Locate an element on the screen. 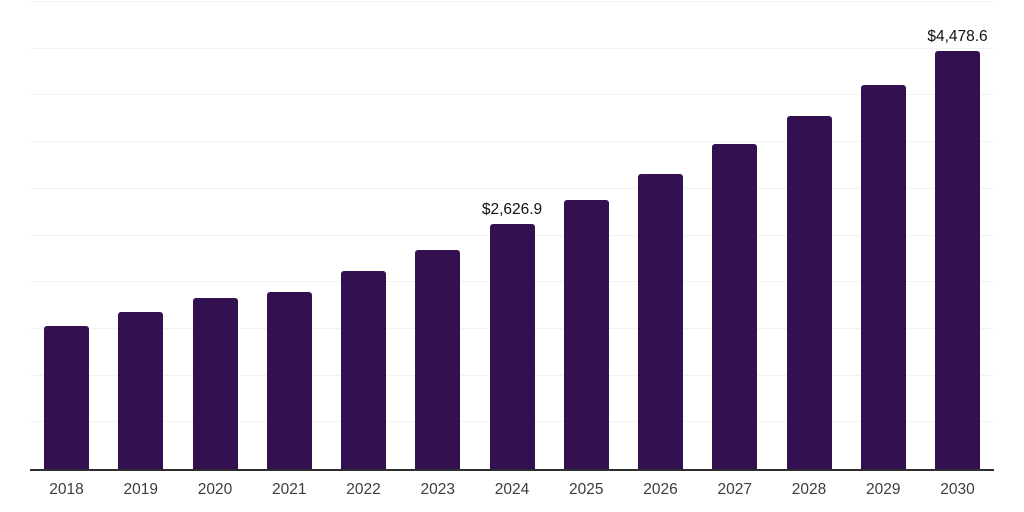 The width and height of the screenshot is (1024, 512). x-tick-2022: 2022 is located at coordinates (363, 489).